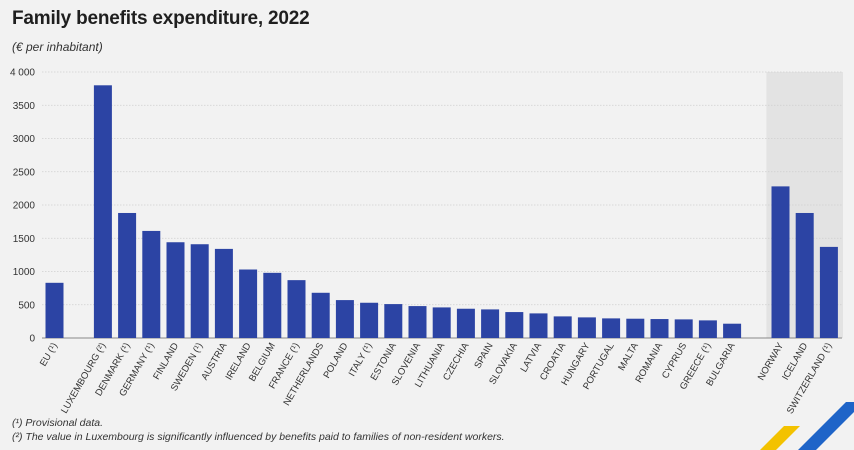 This screenshot has height=450, width=854. I want to click on y-tick-label: 1500, so click(24, 239).